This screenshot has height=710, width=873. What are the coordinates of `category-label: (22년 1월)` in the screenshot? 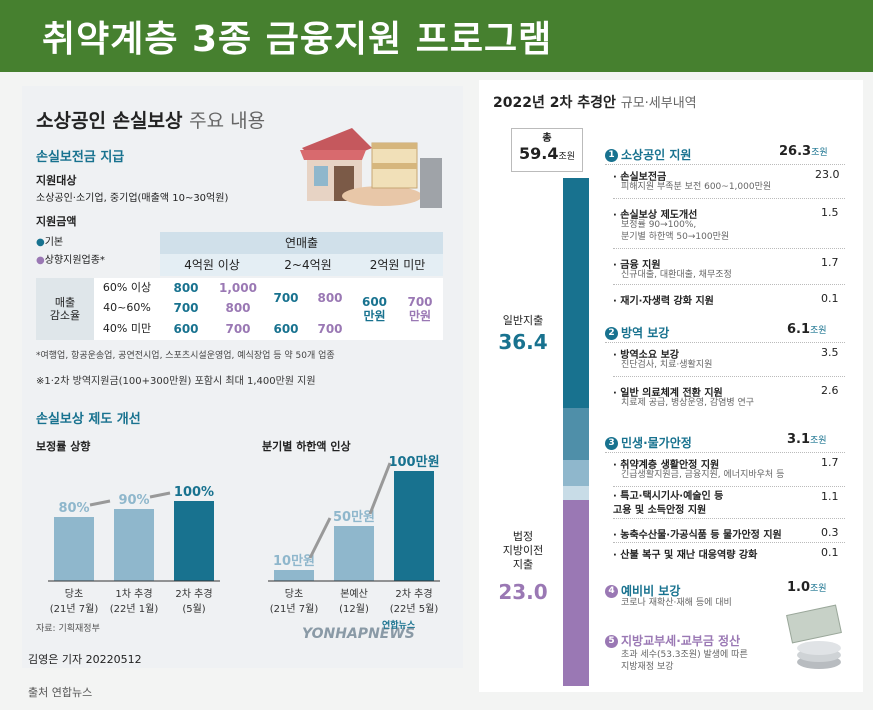 It's located at (134, 609).